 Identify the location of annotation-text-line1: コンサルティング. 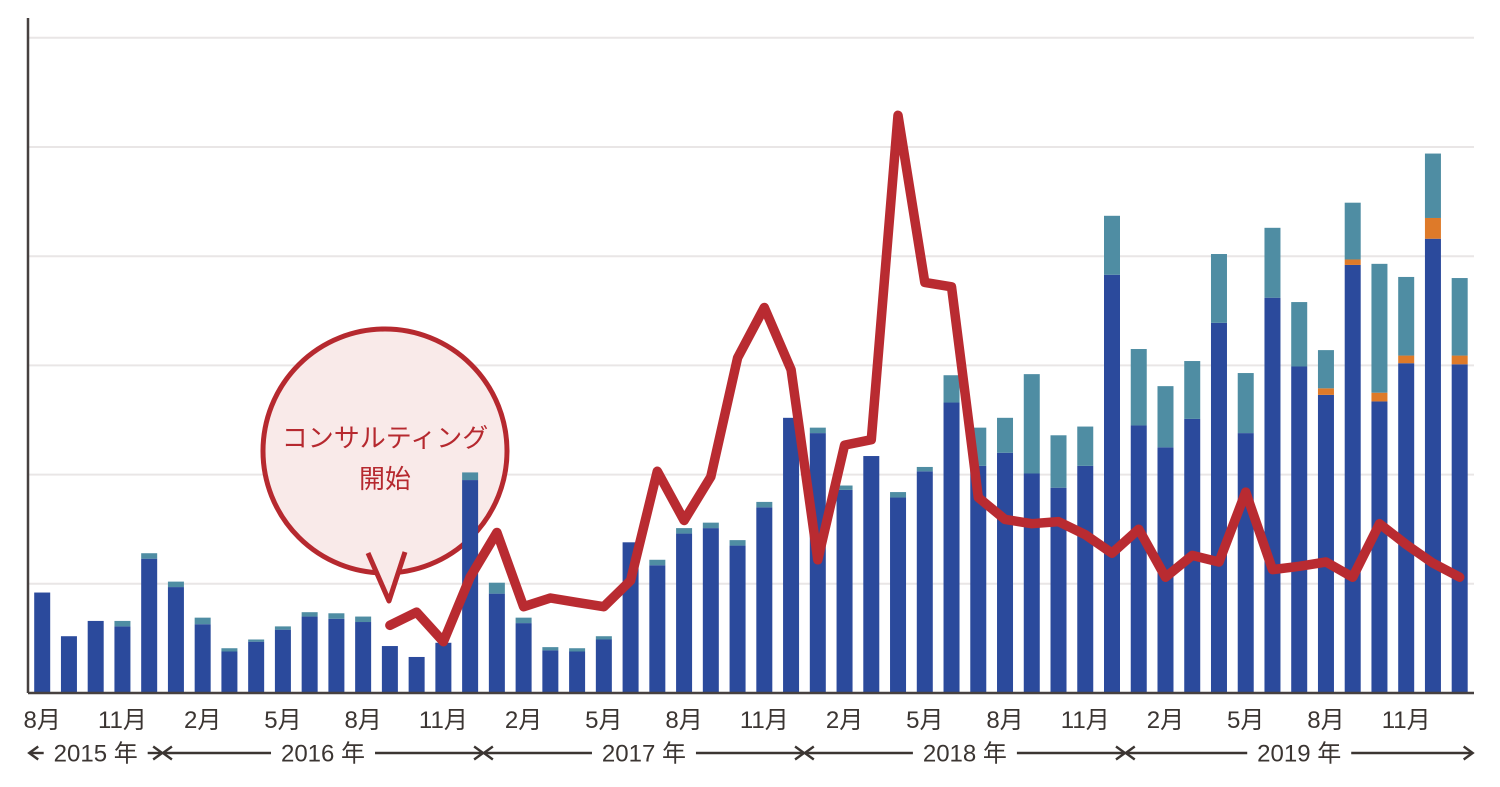
(385, 438).